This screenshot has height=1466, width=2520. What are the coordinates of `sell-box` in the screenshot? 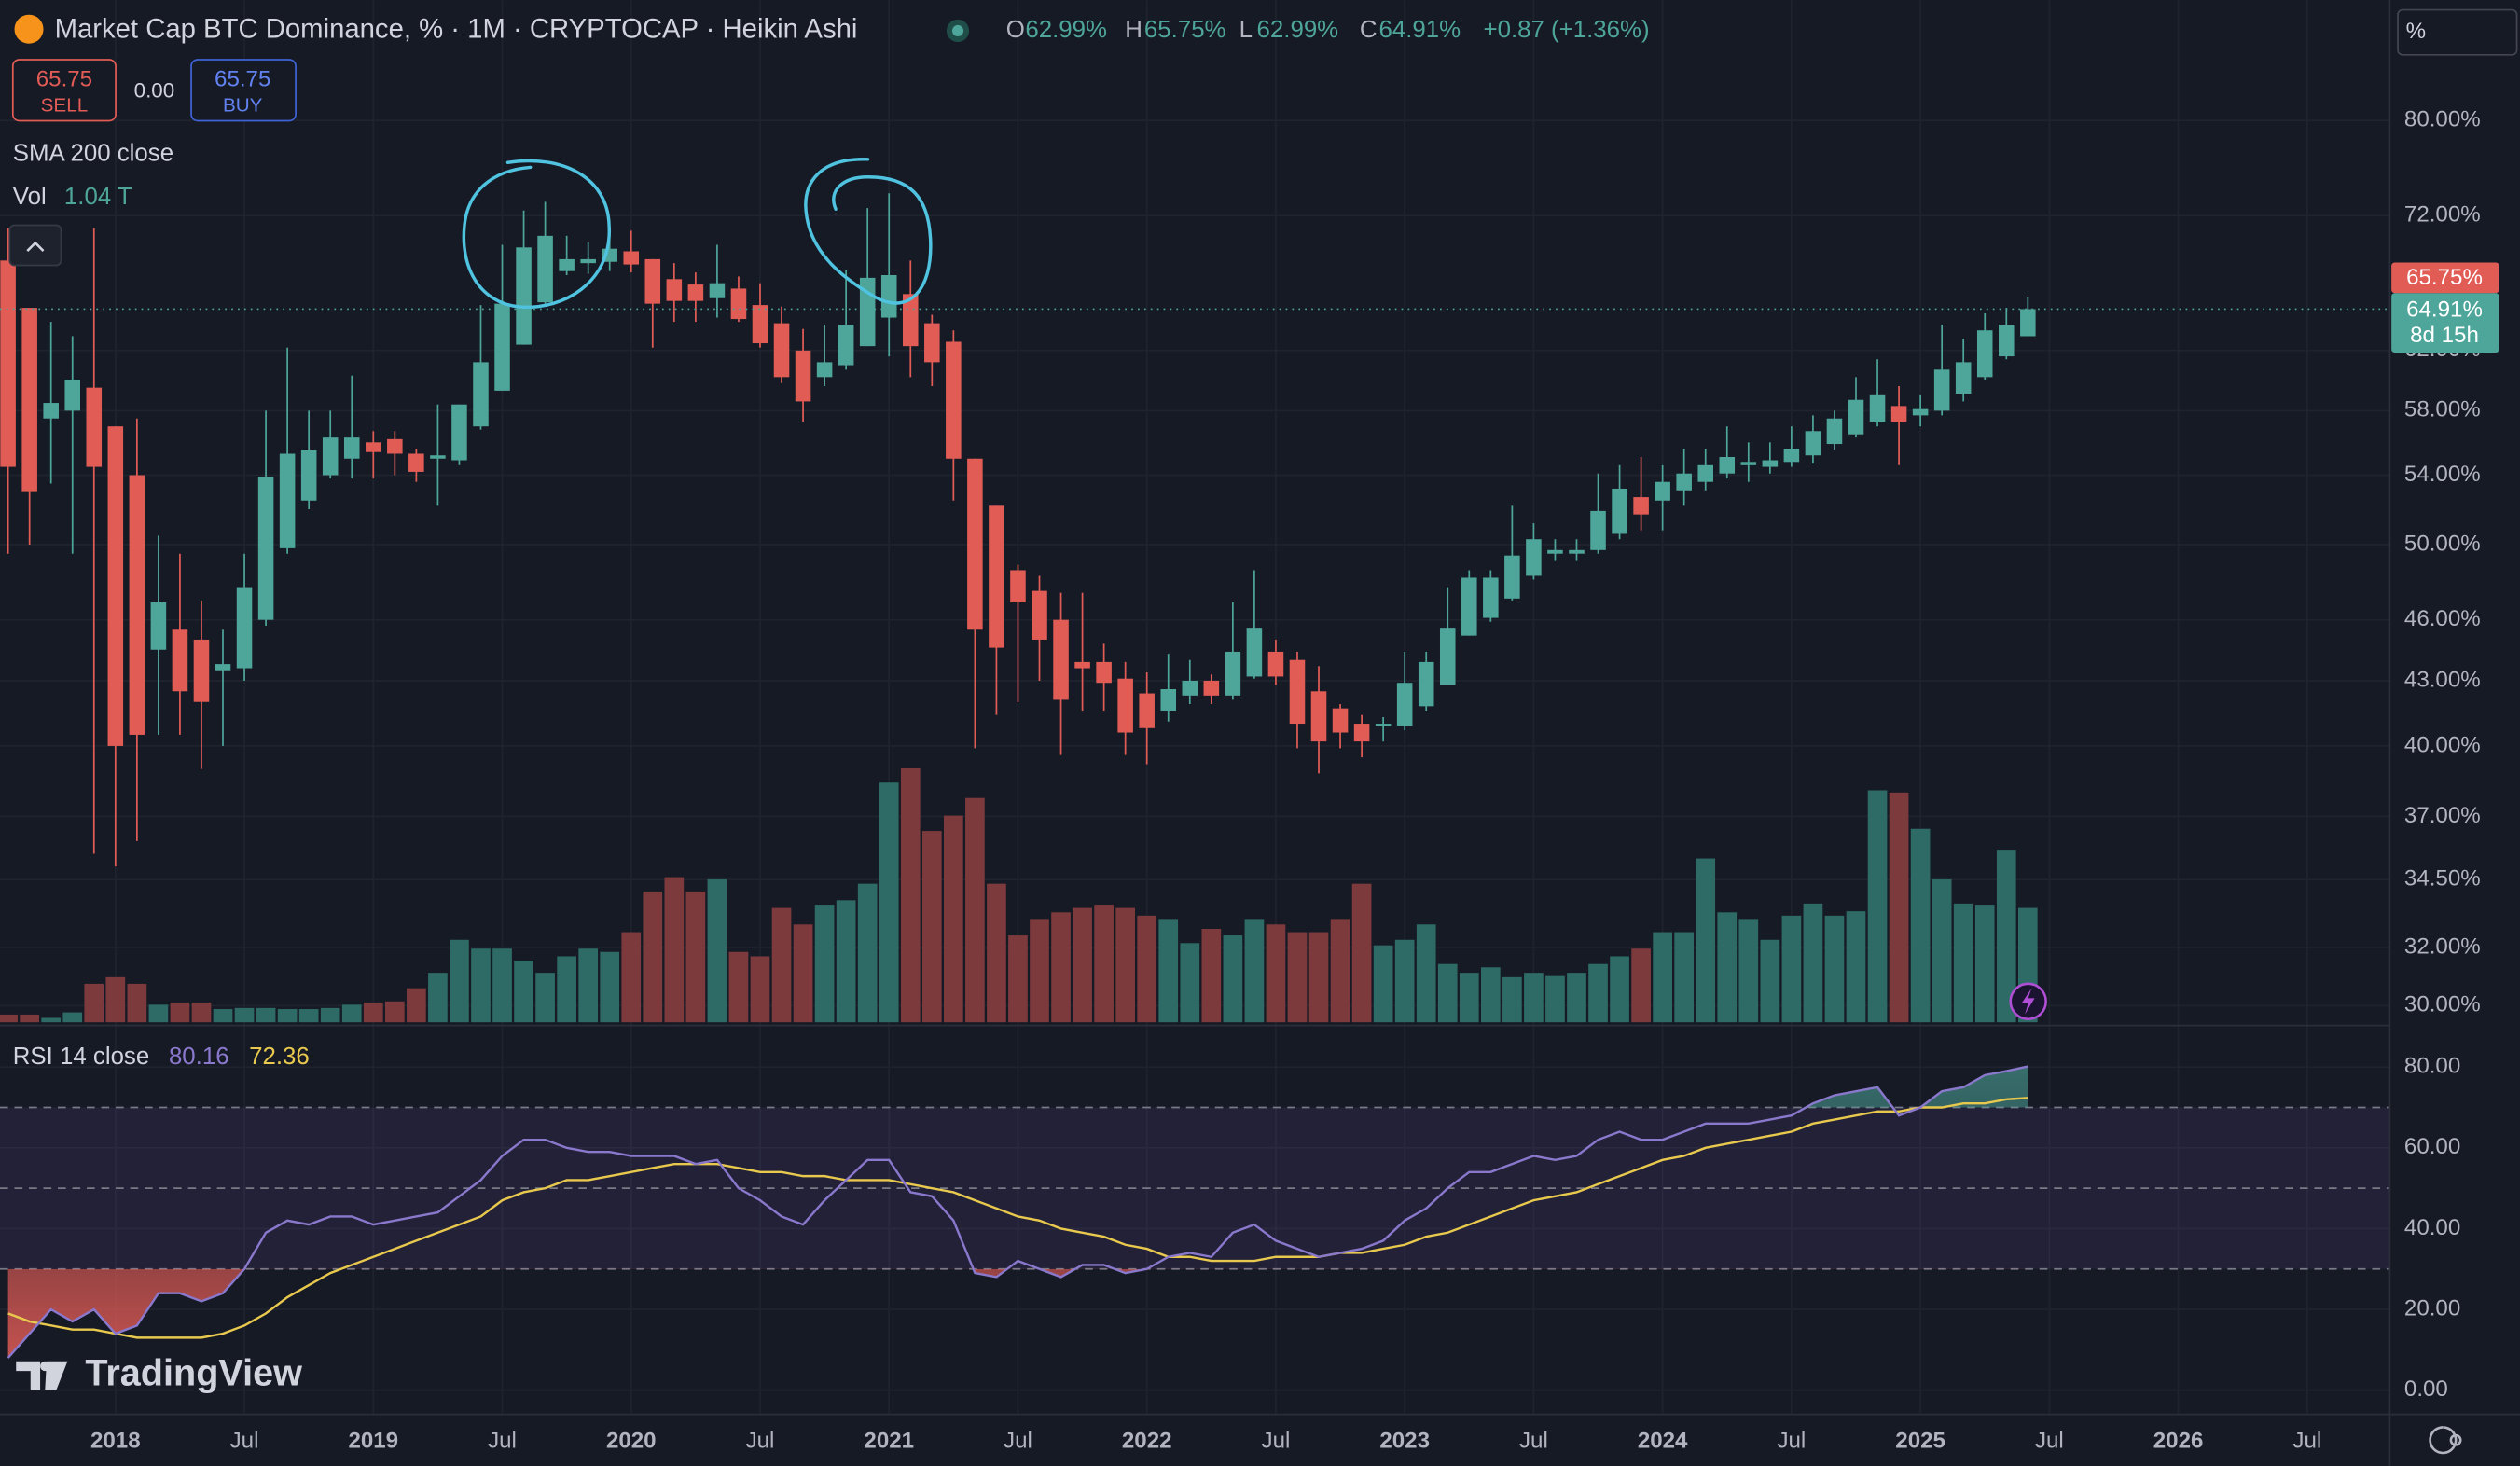 It's located at (64, 90).